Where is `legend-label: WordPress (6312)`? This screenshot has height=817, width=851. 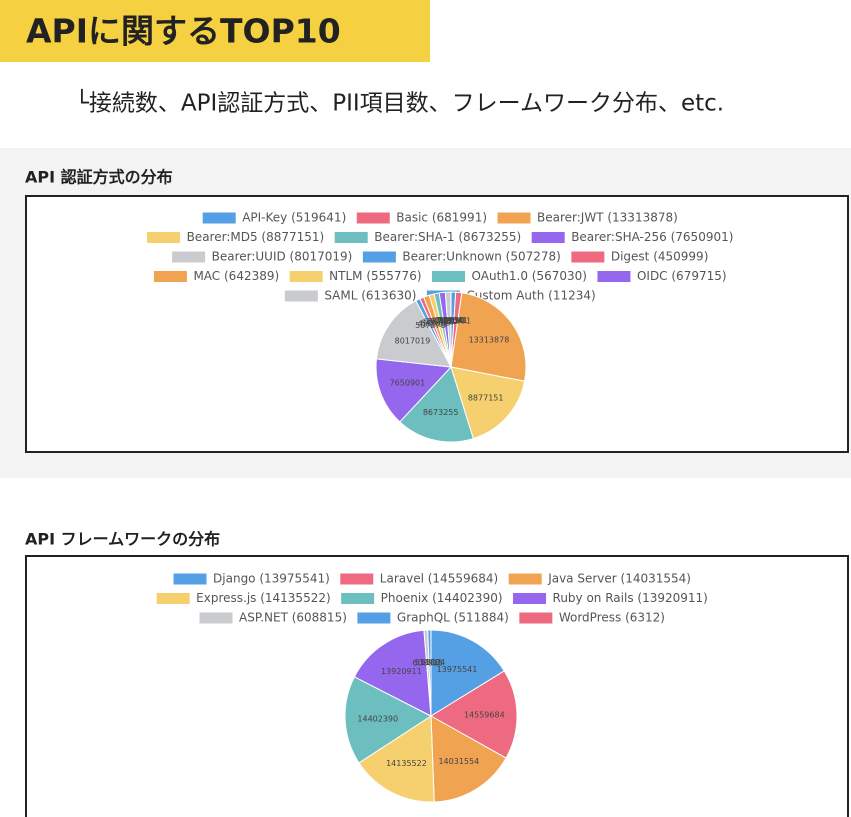
legend-label: WordPress (6312) is located at coordinates (612, 618).